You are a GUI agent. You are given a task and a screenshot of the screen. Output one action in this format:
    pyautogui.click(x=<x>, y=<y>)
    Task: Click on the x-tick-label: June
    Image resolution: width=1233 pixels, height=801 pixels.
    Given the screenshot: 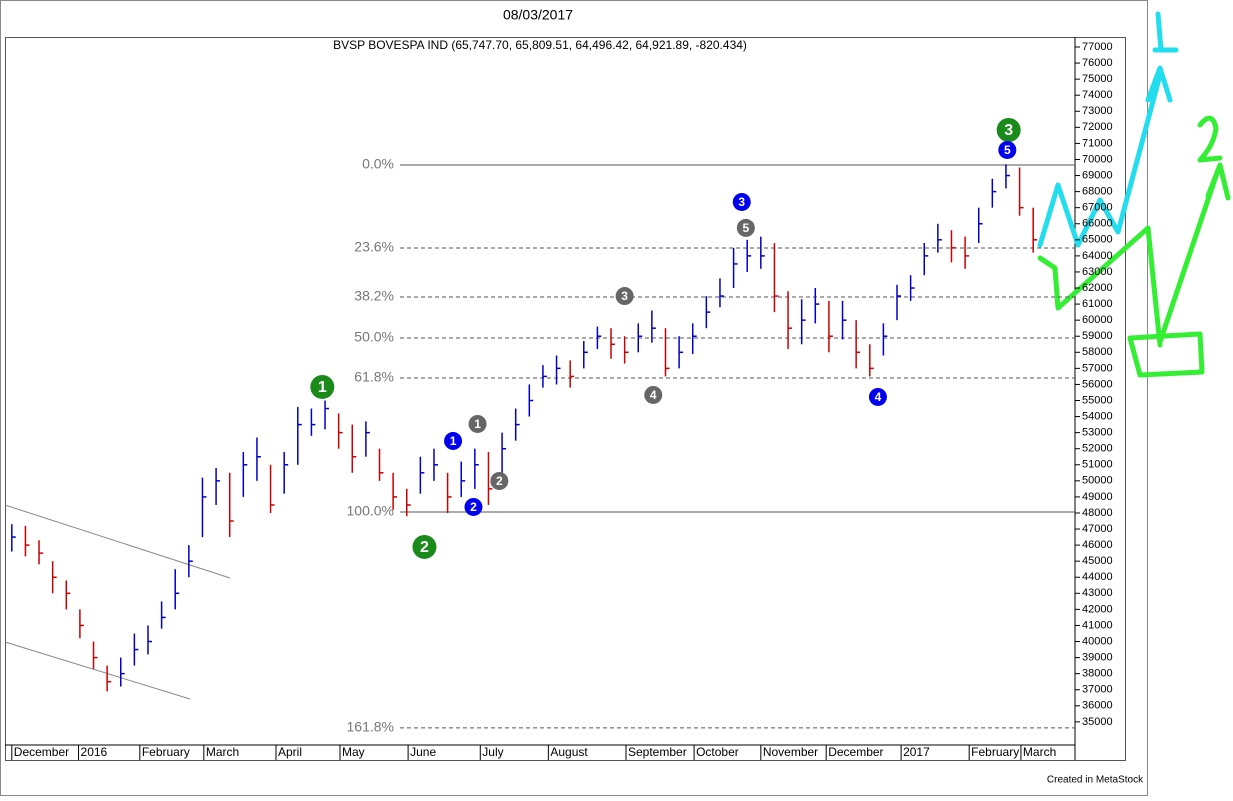 What is the action you would take?
    pyautogui.click(x=423, y=752)
    